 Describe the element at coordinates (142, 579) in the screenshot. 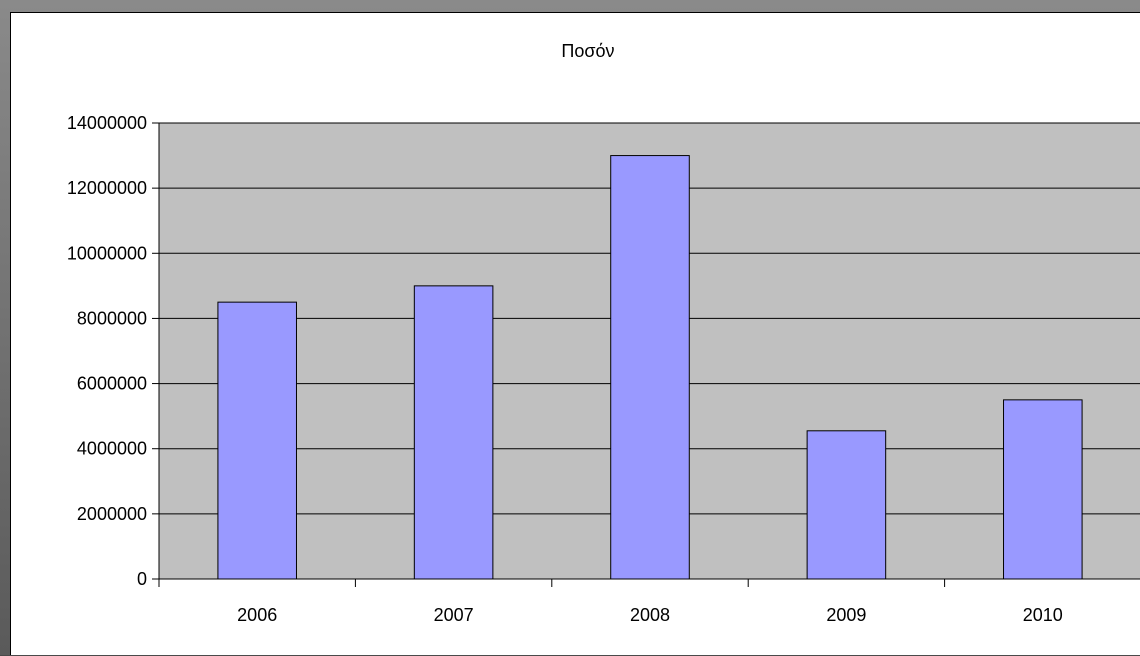

I see `y-tick-label: 0` at that location.